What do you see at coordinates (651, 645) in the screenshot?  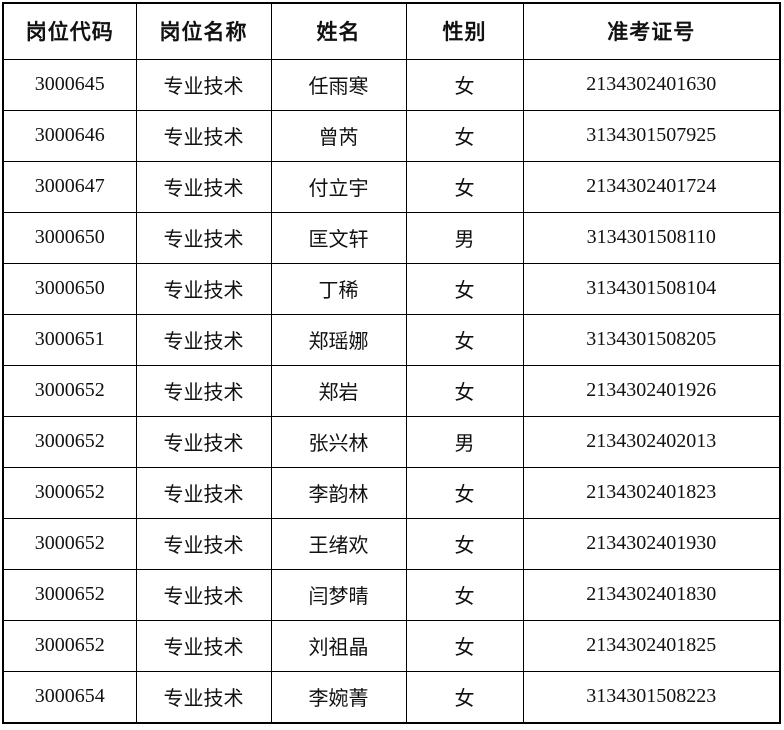 I see `table-cell-ticket-number: 2134302401825` at bounding box center [651, 645].